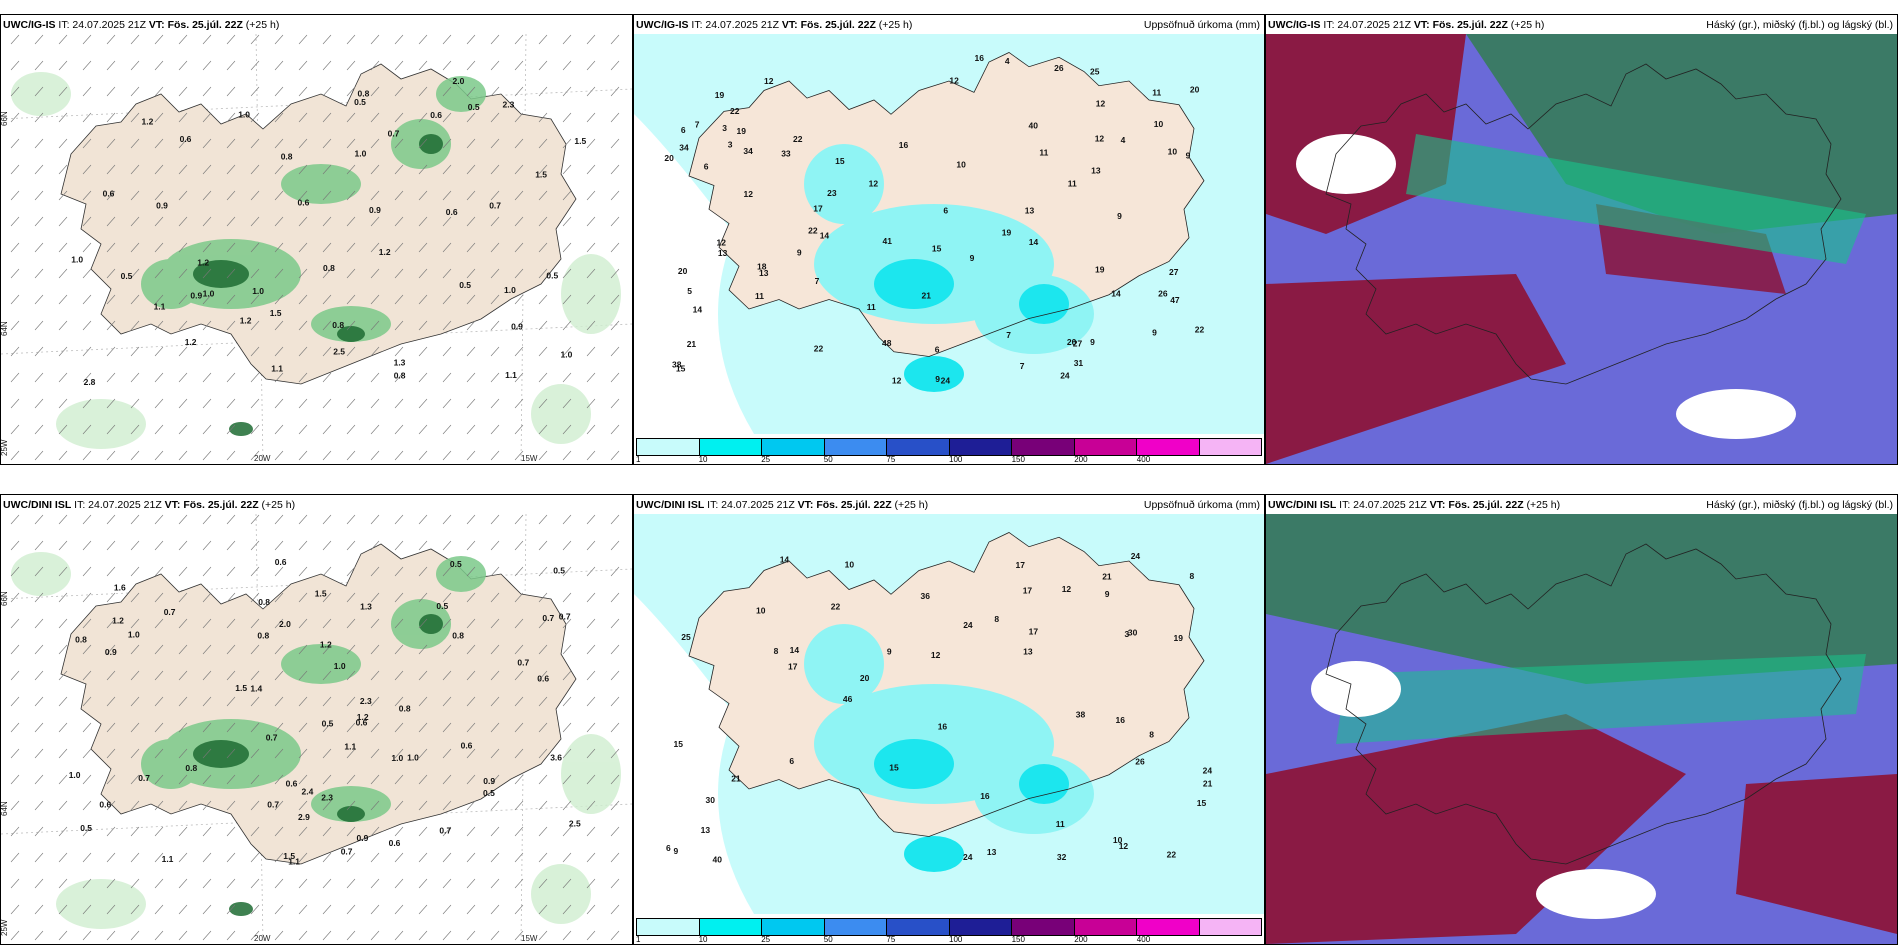 The width and height of the screenshot is (1900, 950). I want to click on wind-value-label: 2.5, so click(339, 352).